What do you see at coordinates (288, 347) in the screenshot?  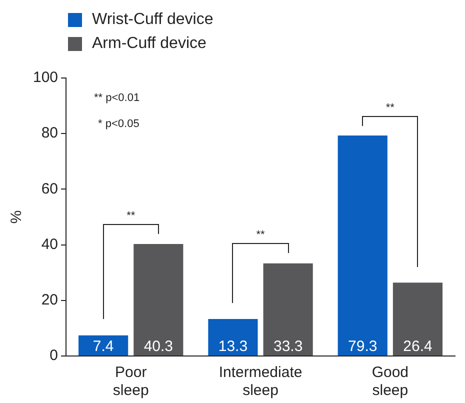 I see `data-label: 33.3` at bounding box center [288, 347].